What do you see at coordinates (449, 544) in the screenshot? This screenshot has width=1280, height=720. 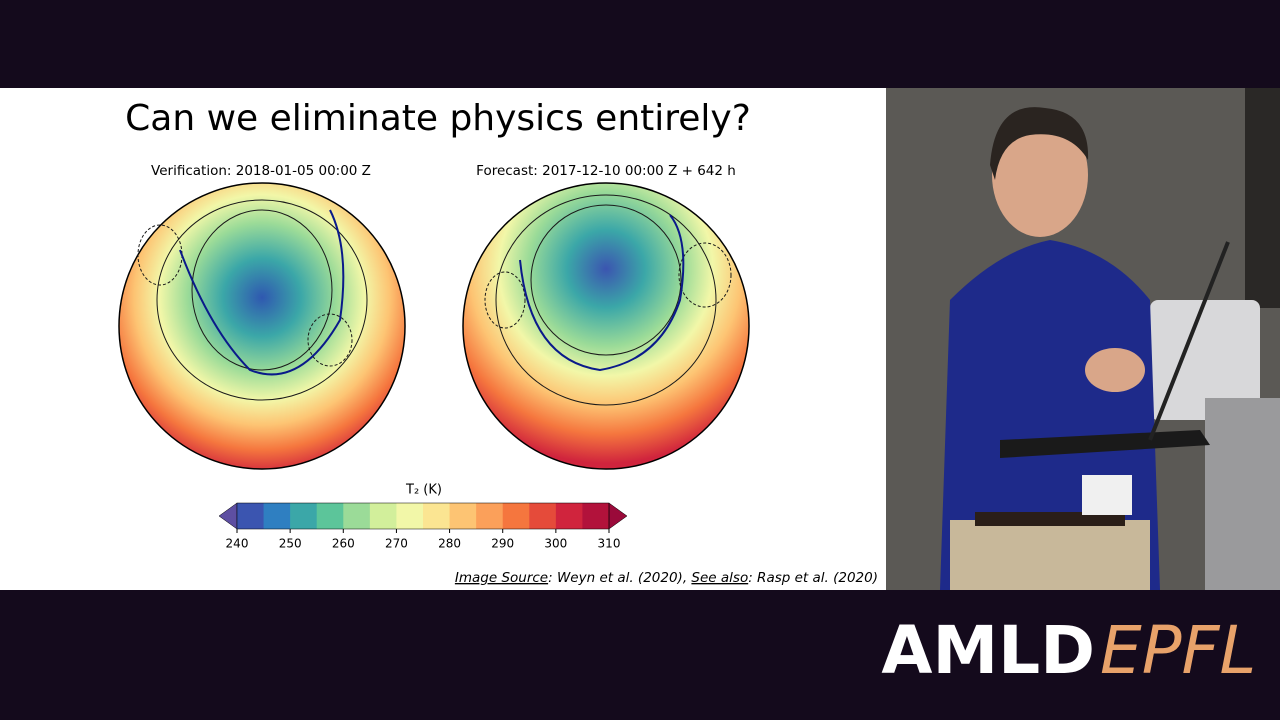 I see `colorbar-tick-label: 280` at bounding box center [449, 544].